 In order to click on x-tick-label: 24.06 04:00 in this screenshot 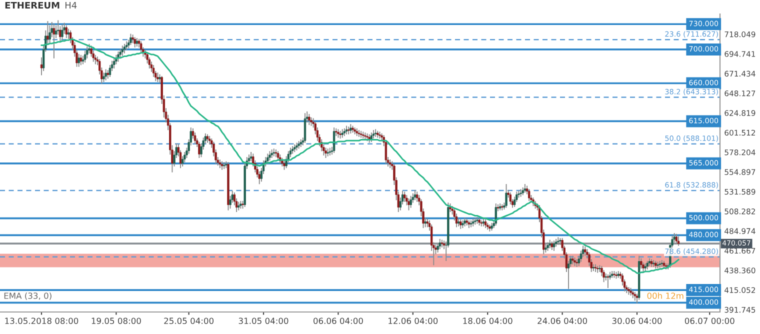, I will do `click(563, 321)`.